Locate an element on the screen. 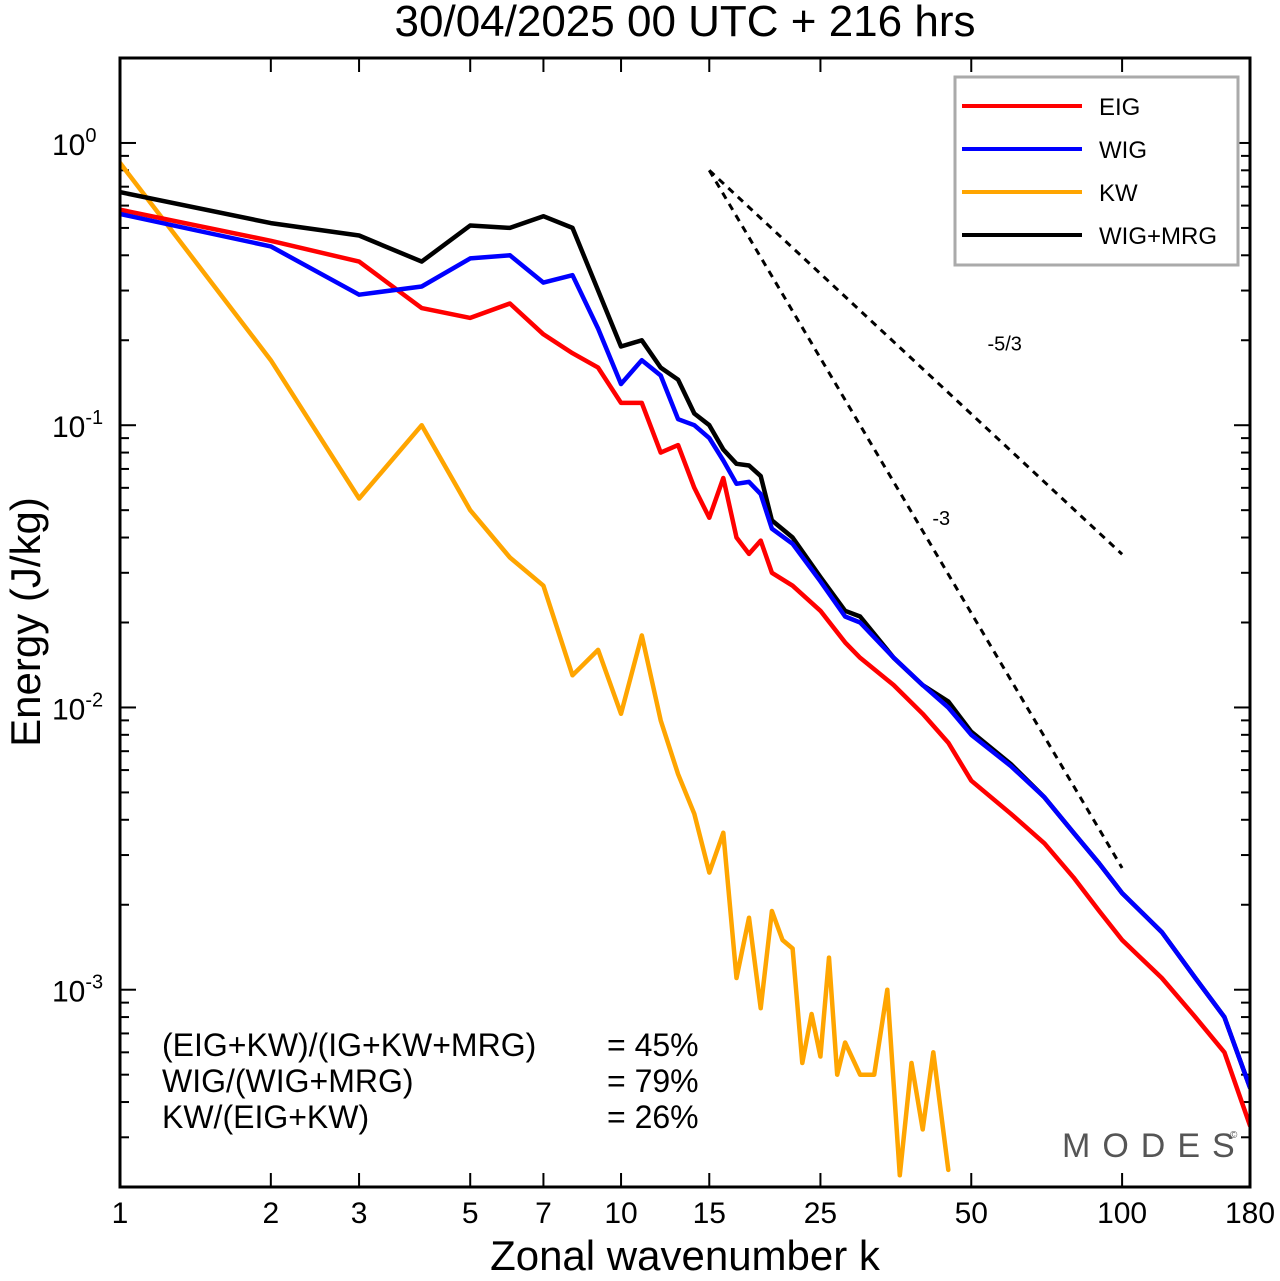  y-tick-label: 10⁻³ is located at coordinates (77, 990).